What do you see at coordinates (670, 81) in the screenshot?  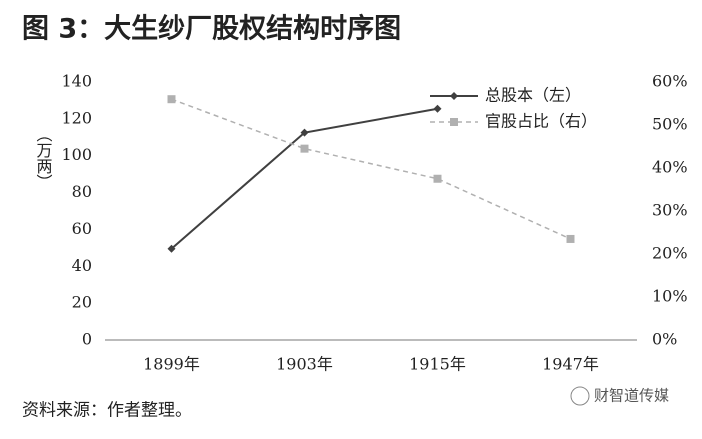 I see `y2-tick-label: 60%` at bounding box center [670, 81].